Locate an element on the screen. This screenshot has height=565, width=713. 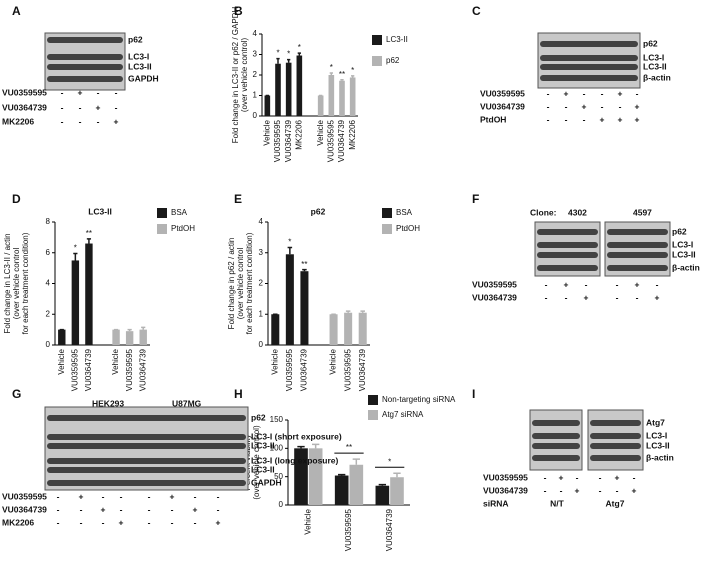
y-axis-label: Fold change in p62 / actin is located at coordinates (231, 284).